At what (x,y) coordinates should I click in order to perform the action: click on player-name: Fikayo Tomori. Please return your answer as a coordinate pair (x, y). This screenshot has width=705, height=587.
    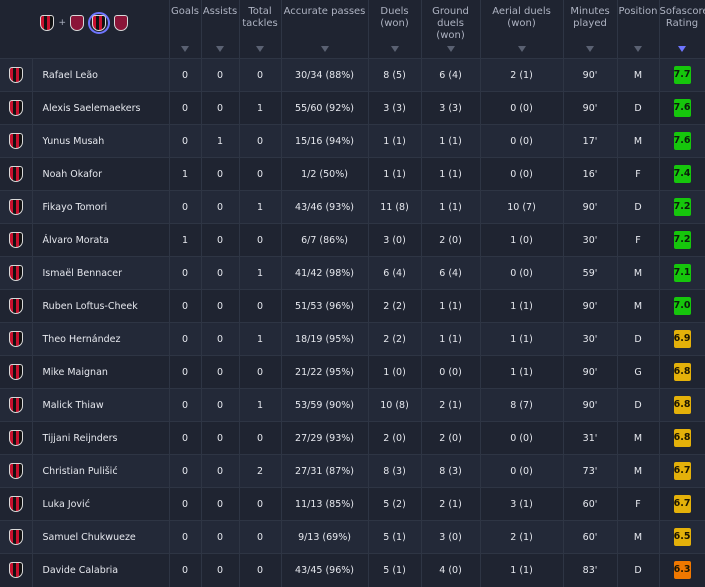
    Looking at the image, I should click on (101, 207).